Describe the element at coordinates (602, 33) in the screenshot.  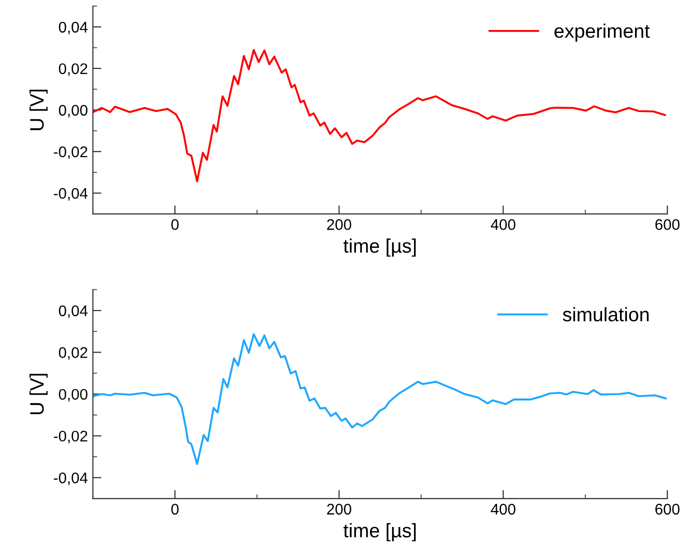
I see `legend-label: experiment` at that location.